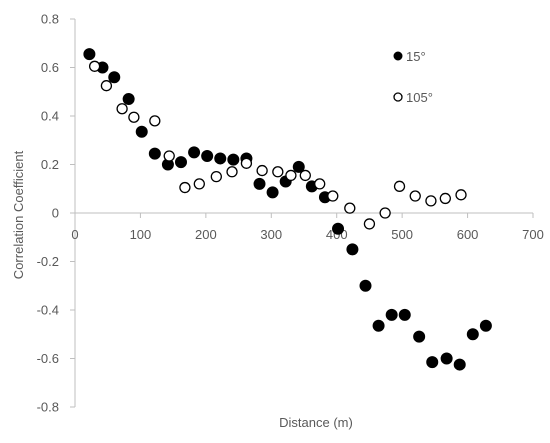  Describe the element at coordinates (50, 164) in the screenshot. I see `y-tick-label: 0.2` at that location.